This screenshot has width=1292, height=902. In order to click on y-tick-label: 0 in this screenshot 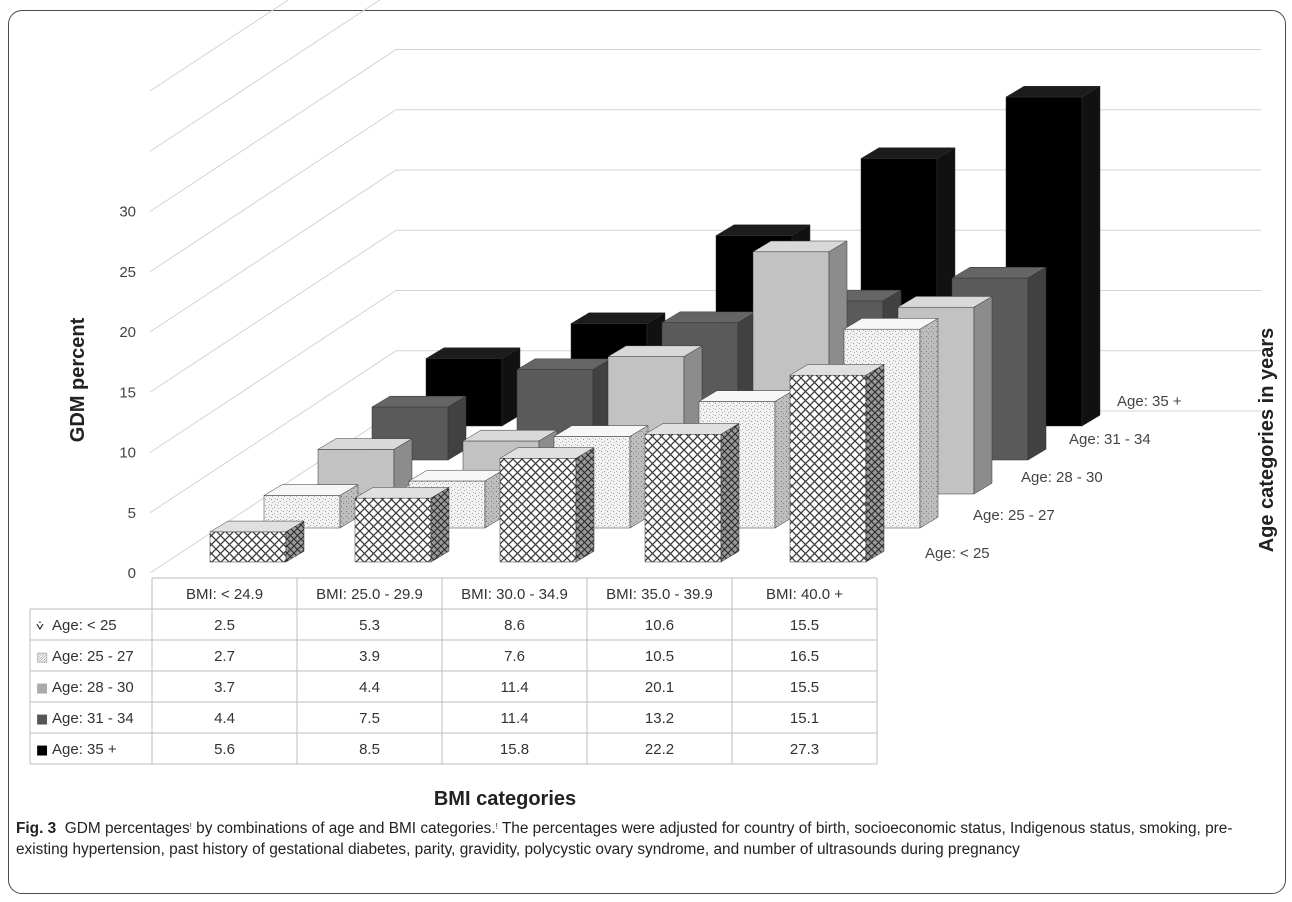, I will do `click(132, 573)`.